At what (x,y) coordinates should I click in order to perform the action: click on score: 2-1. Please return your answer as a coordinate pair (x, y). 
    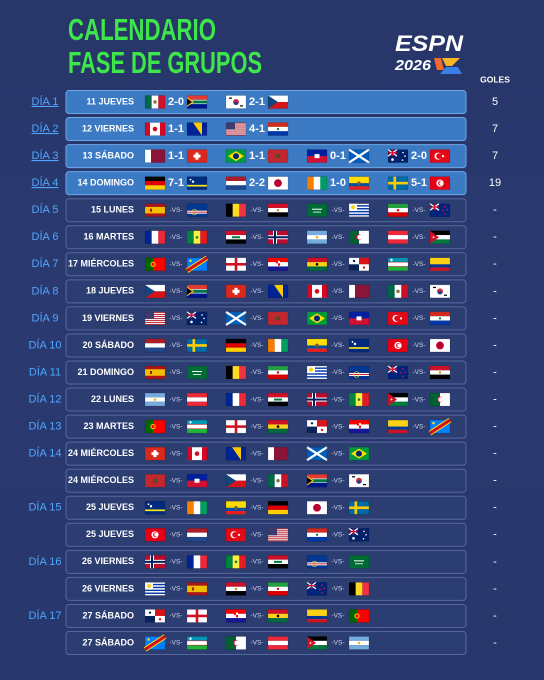
    Looking at the image, I should click on (257, 102).